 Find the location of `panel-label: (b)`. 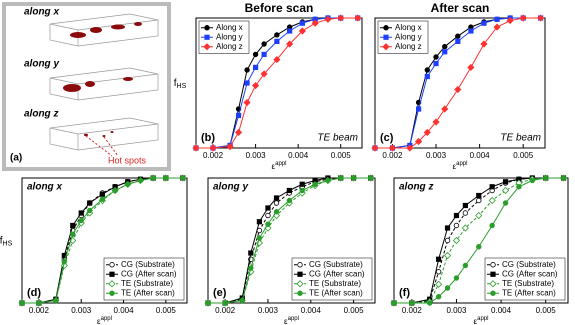

panel-label: (b) is located at coordinates (208, 138).